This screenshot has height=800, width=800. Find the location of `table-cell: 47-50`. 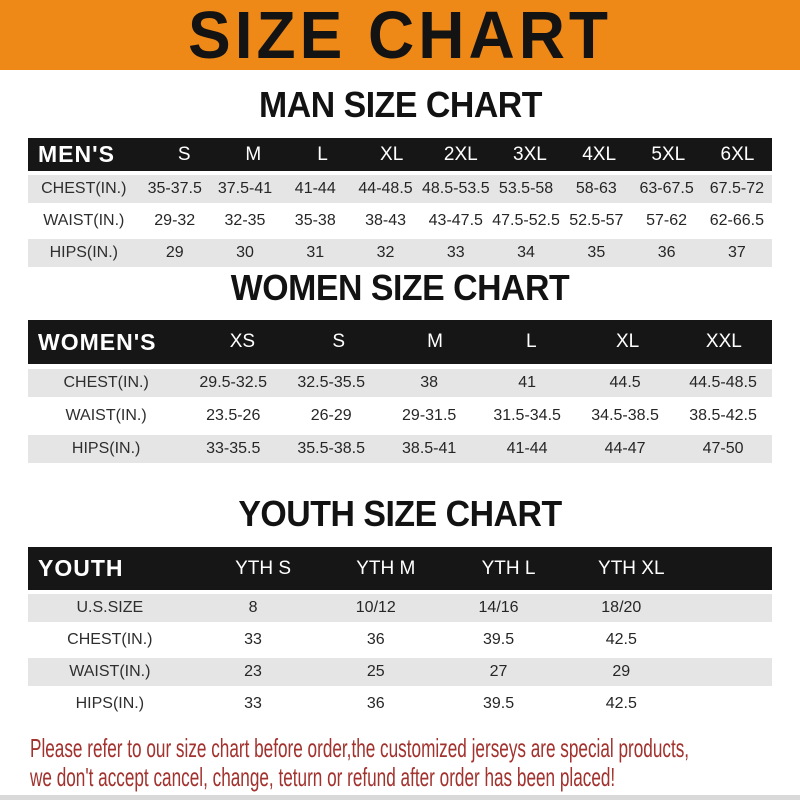

table-cell: 47-50 is located at coordinates (723, 448).